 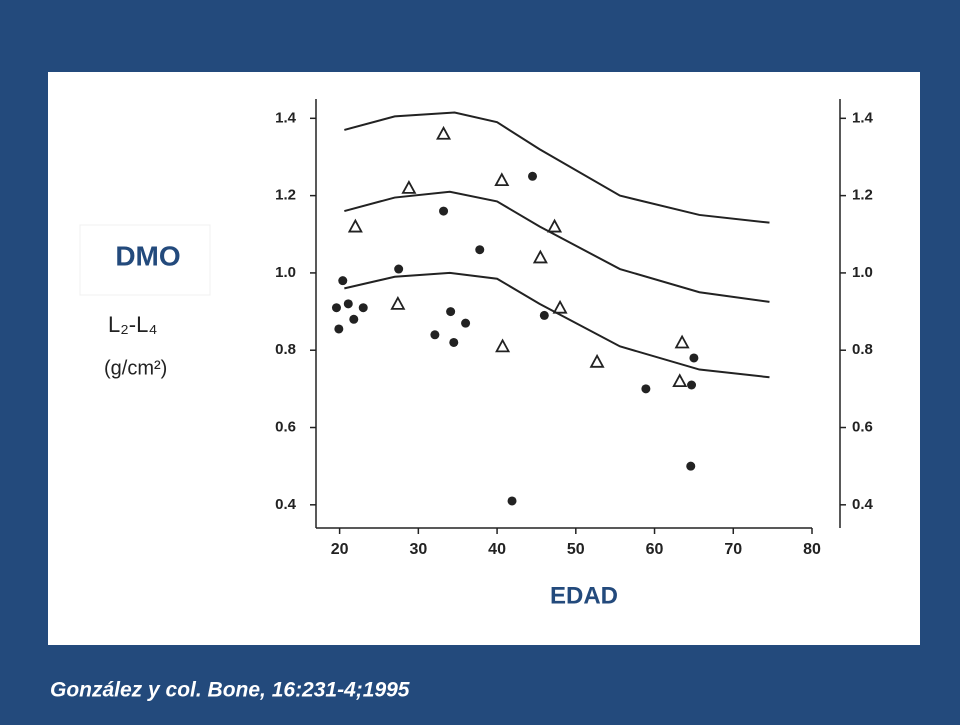 I want to click on y2-tick-label: 0.8, so click(x=862, y=349).